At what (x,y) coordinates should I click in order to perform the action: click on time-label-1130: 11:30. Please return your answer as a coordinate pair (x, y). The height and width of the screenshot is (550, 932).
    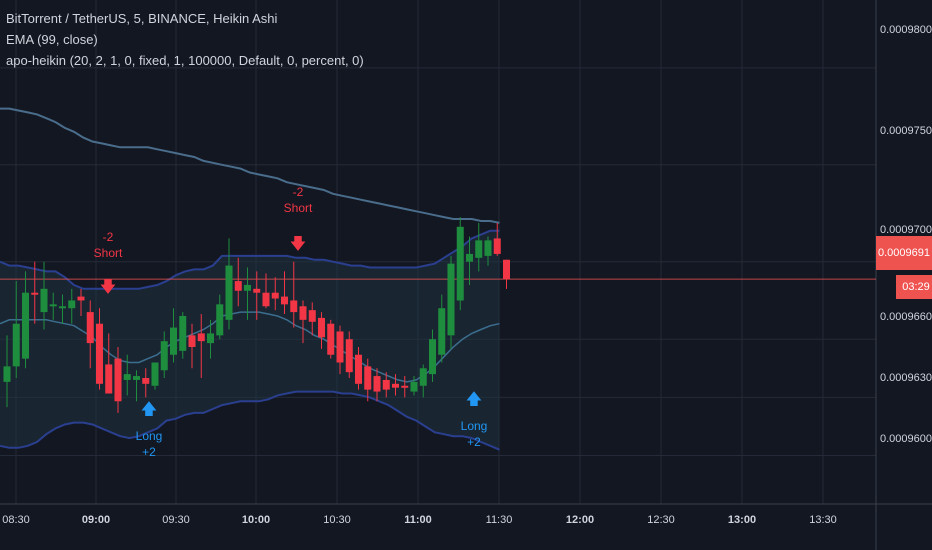
    Looking at the image, I should click on (499, 520).